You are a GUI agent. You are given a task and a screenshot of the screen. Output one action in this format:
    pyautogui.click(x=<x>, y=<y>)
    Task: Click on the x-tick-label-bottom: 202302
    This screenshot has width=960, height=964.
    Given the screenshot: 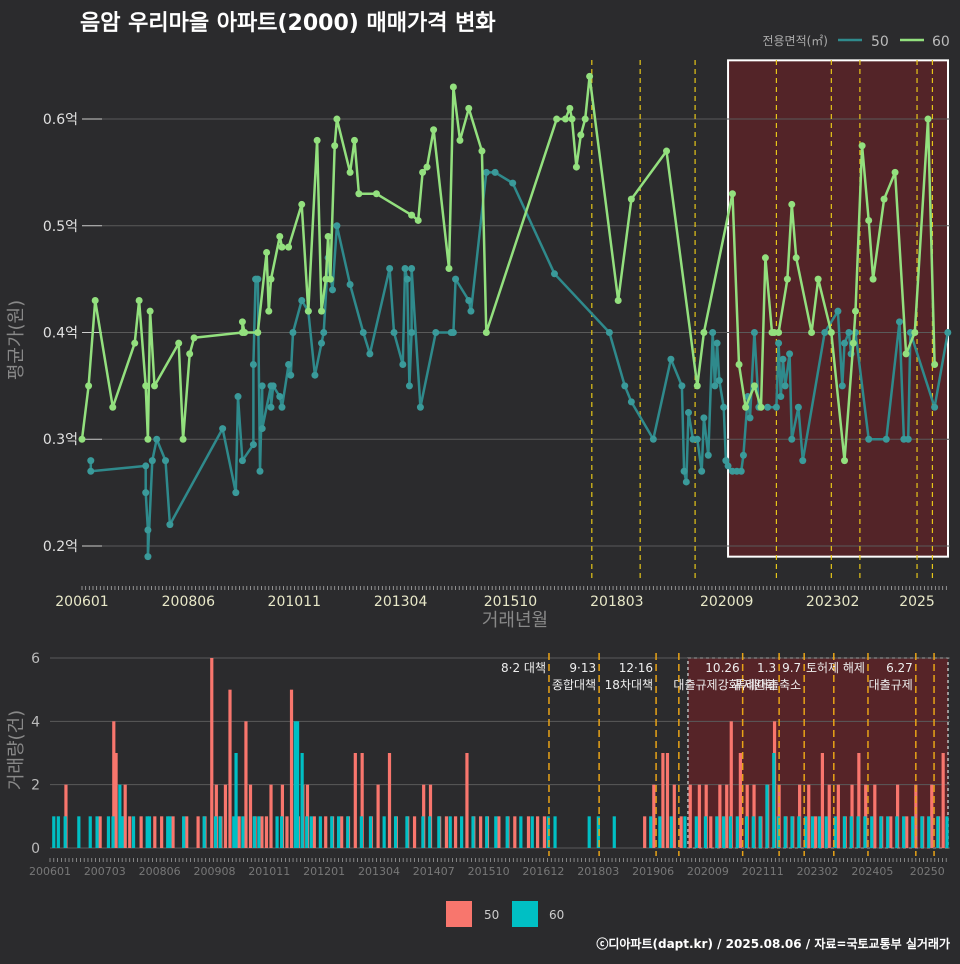 What is the action you would take?
    pyautogui.click(x=818, y=871)
    